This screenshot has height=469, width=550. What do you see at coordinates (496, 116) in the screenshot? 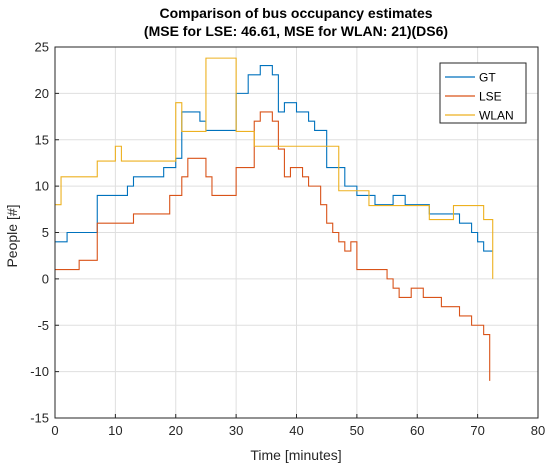
I see `legend-label-wlan: WLAN` at bounding box center [496, 116].